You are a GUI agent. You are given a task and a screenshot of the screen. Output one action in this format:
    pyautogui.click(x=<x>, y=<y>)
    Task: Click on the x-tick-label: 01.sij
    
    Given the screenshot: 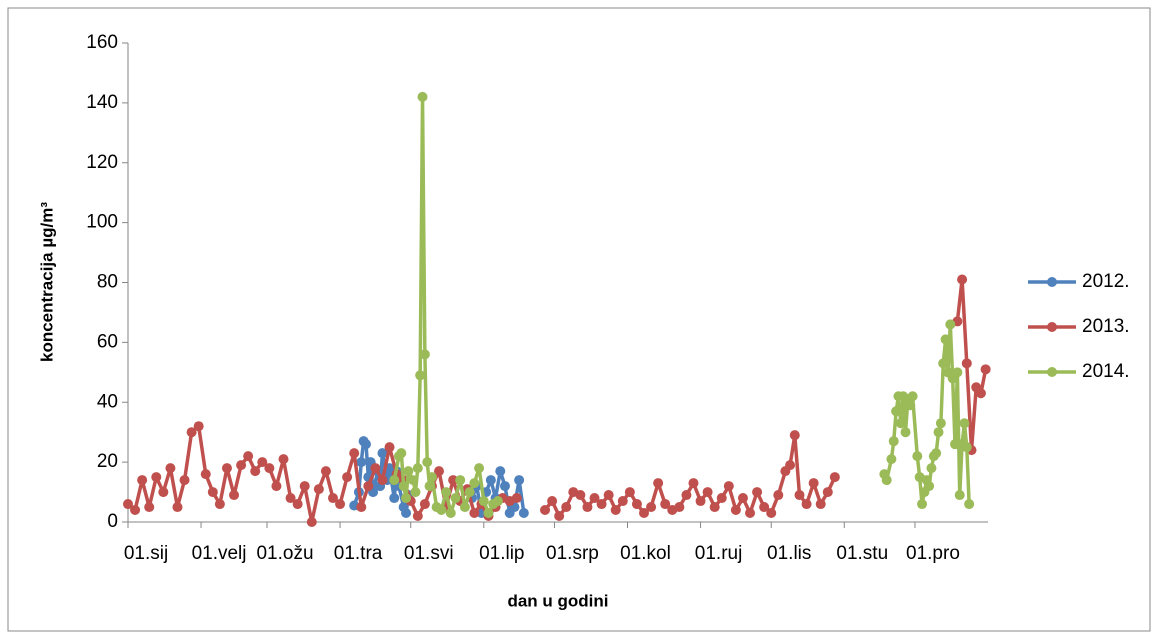 What is the action you would take?
    pyautogui.click(x=146, y=553)
    